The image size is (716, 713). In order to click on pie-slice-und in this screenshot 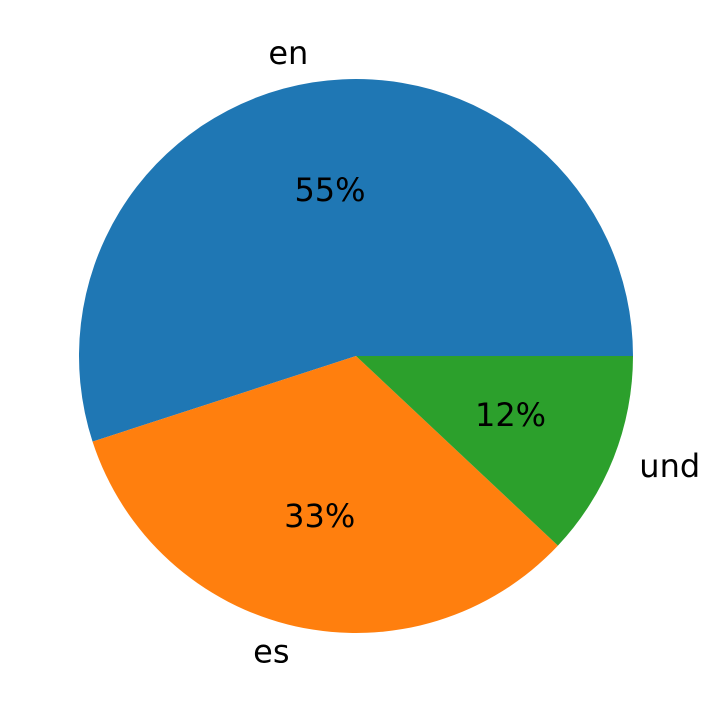, I will do `click(494, 451)`.